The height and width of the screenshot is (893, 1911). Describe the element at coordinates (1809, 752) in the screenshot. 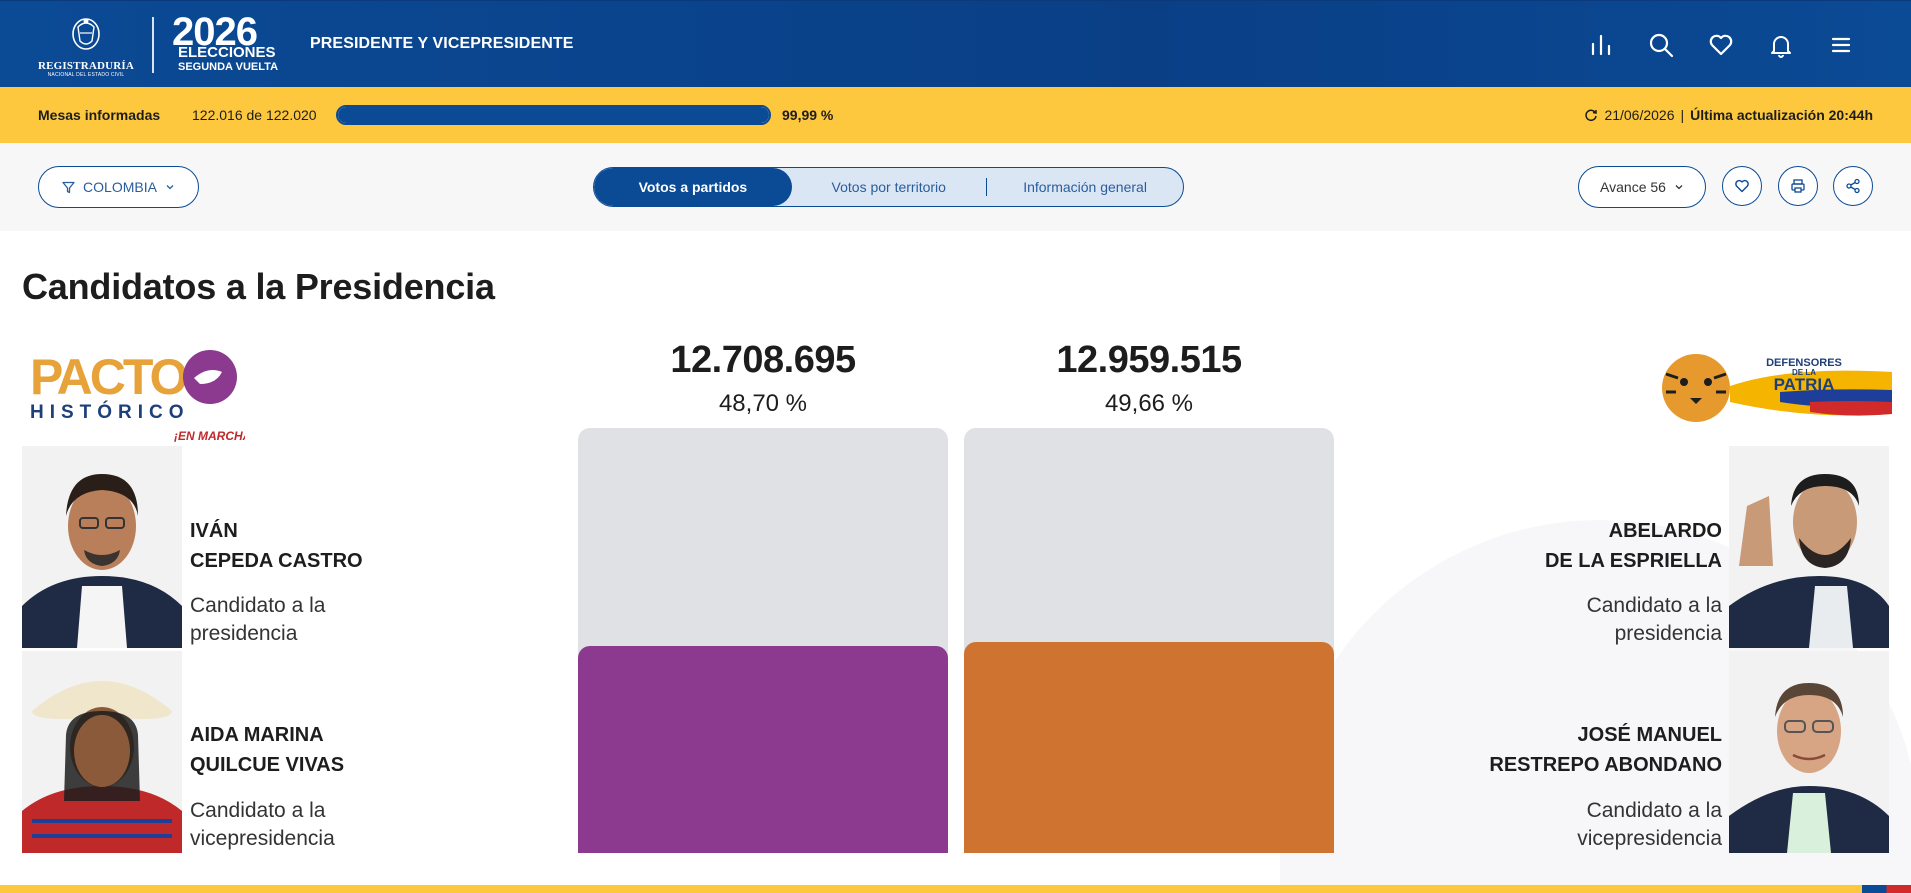

I see `candidate-photo-restrepo` at that location.